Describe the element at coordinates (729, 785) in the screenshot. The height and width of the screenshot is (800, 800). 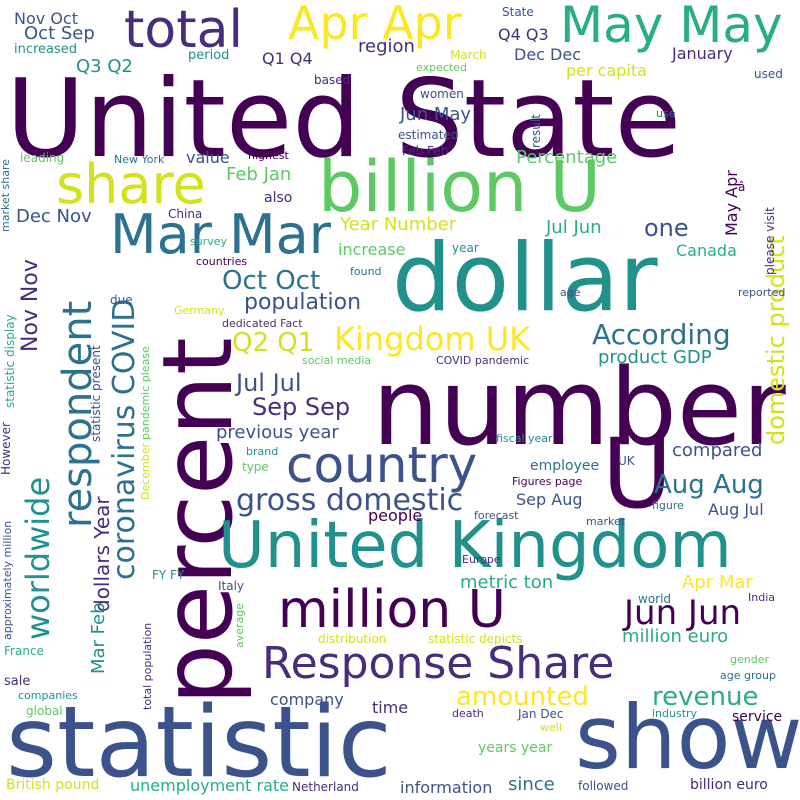
I see `word-billion-euro: billion euro` at that location.